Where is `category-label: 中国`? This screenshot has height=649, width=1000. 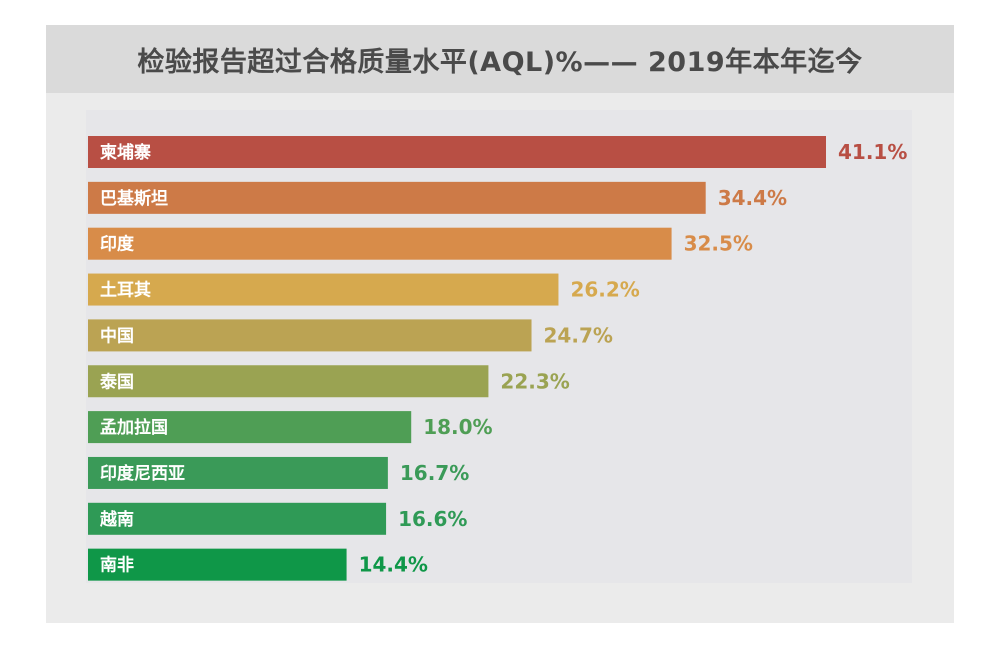 category-label: 中国 is located at coordinates (117, 335).